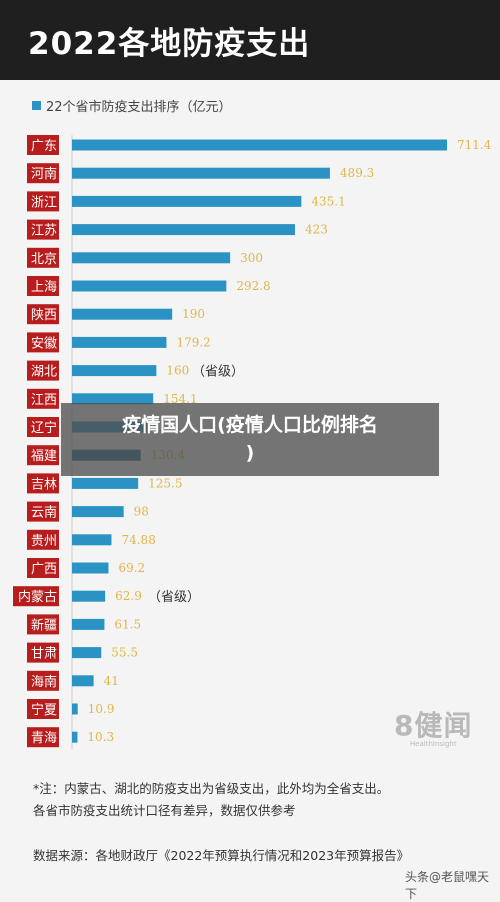 The height and width of the screenshot is (902, 500). I want to click on overlay-line-2: ), so click(250, 453).